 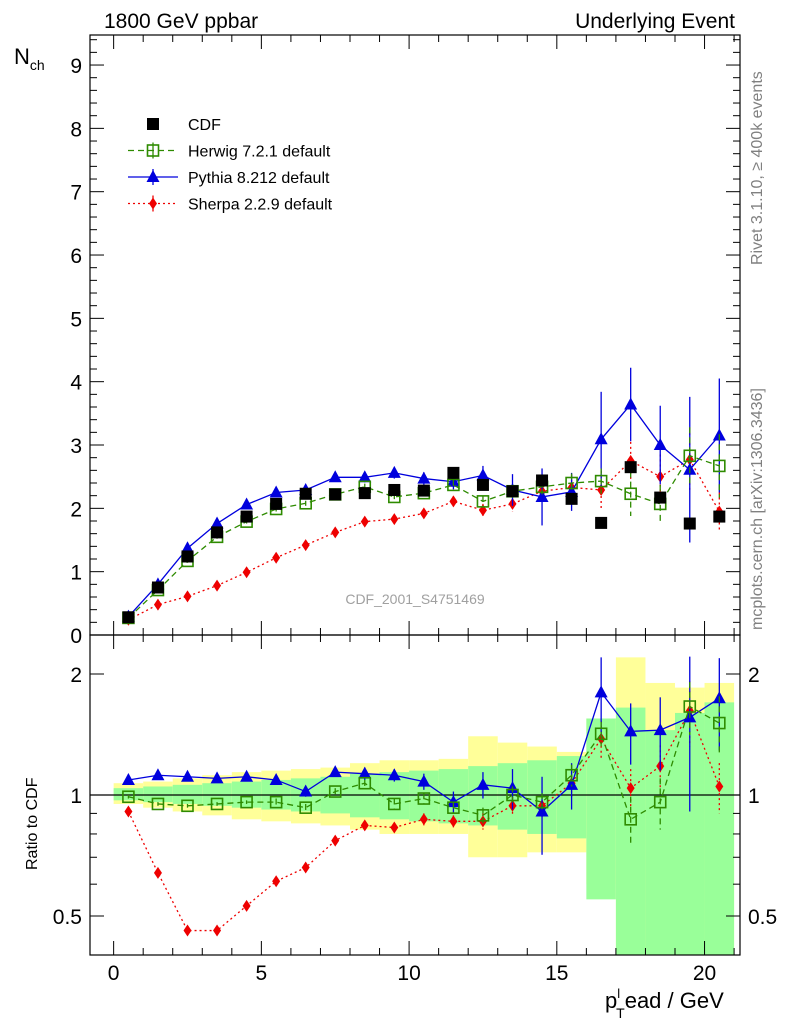 I want to click on y-tick-label: 7, so click(x=76, y=193).